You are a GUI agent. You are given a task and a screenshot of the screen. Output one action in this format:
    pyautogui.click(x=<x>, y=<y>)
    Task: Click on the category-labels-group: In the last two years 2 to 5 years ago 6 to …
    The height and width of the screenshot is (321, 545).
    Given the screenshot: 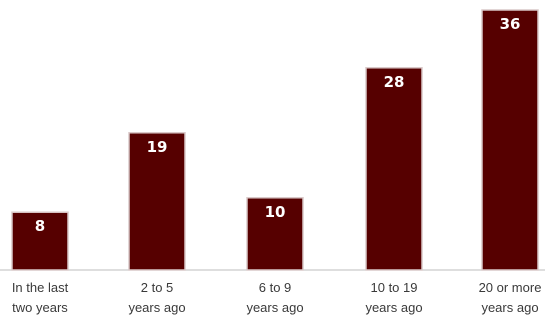 What is the action you would take?
    pyautogui.click(x=277, y=297)
    